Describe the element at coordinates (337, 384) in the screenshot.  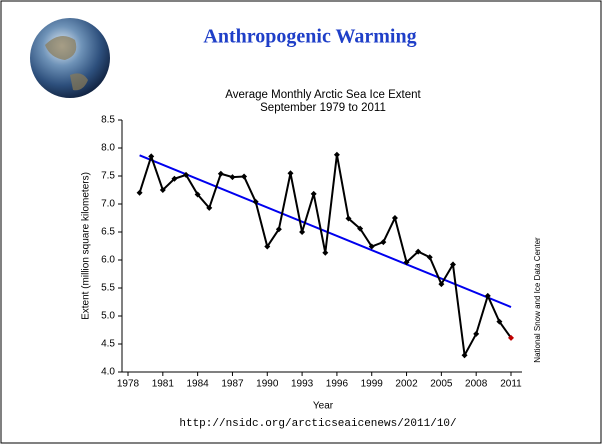
I see `x-tick-label: 1996` at that location.